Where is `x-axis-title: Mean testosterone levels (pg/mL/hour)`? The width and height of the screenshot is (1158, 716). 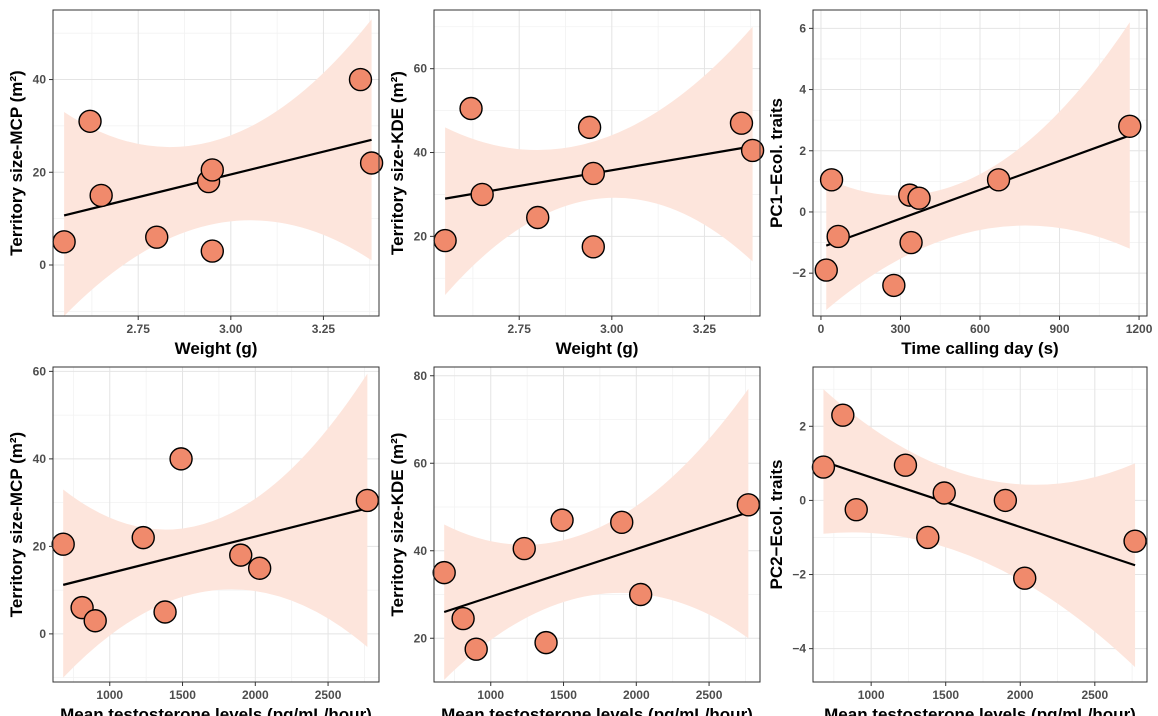
x-axis-title: Mean testosterone levels (pg/mL/hour) is located at coordinates (597, 710).